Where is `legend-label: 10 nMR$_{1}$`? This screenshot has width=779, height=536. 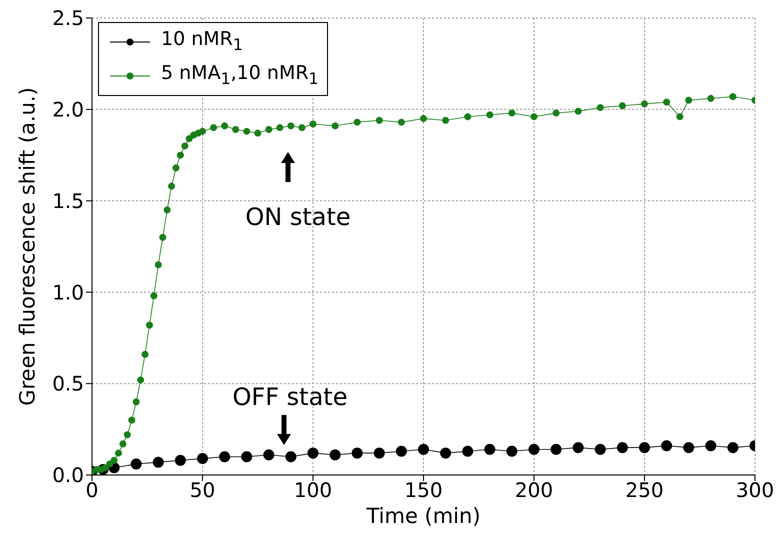
legend-label: 10 nMR$_{1}$ is located at coordinates (202, 41).